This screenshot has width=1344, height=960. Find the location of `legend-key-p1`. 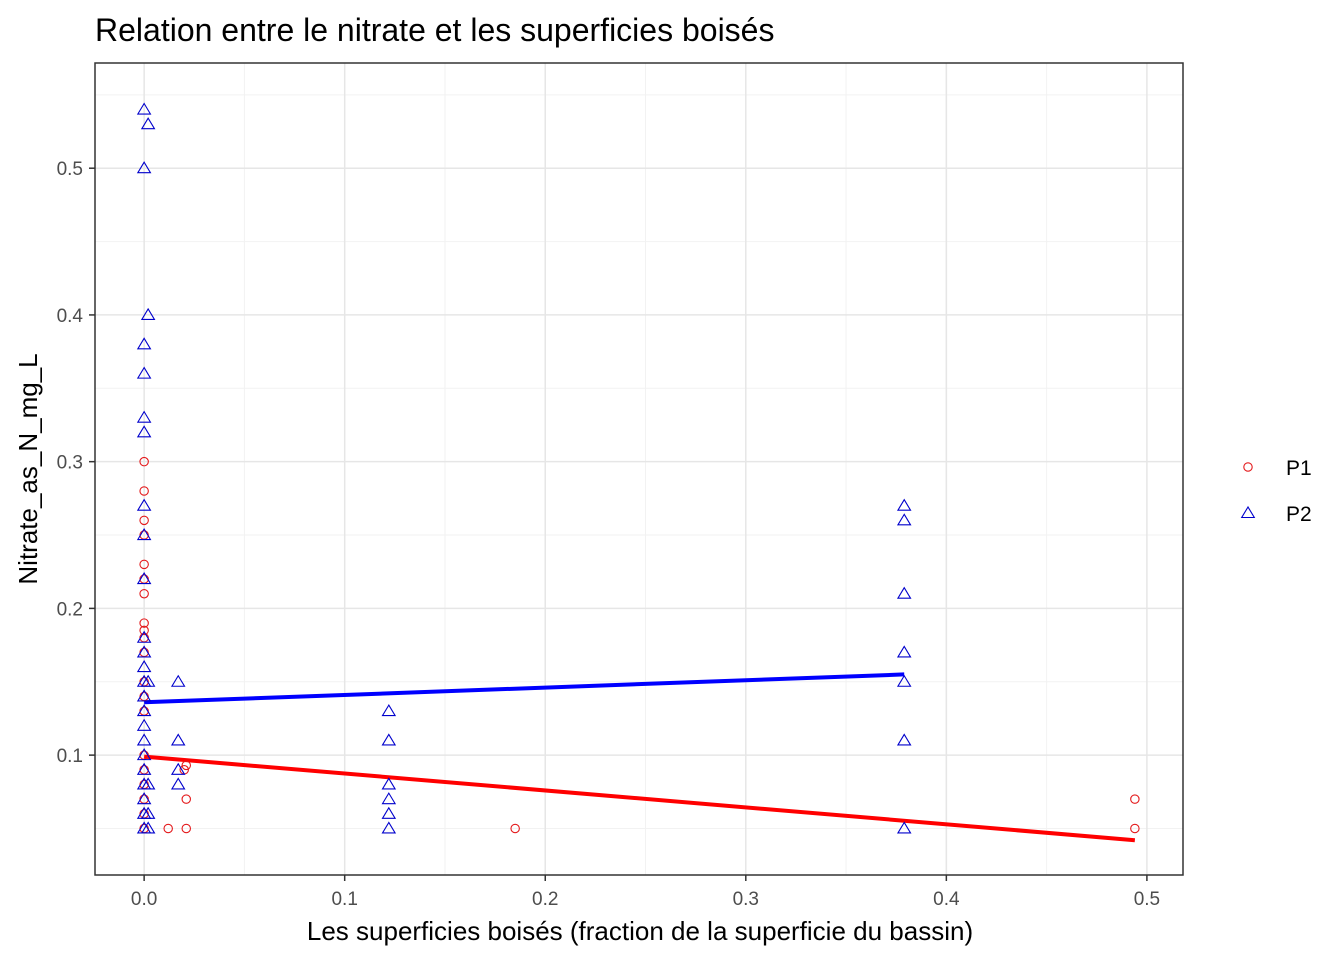

legend-key-p1 is located at coordinates (1248, 467).